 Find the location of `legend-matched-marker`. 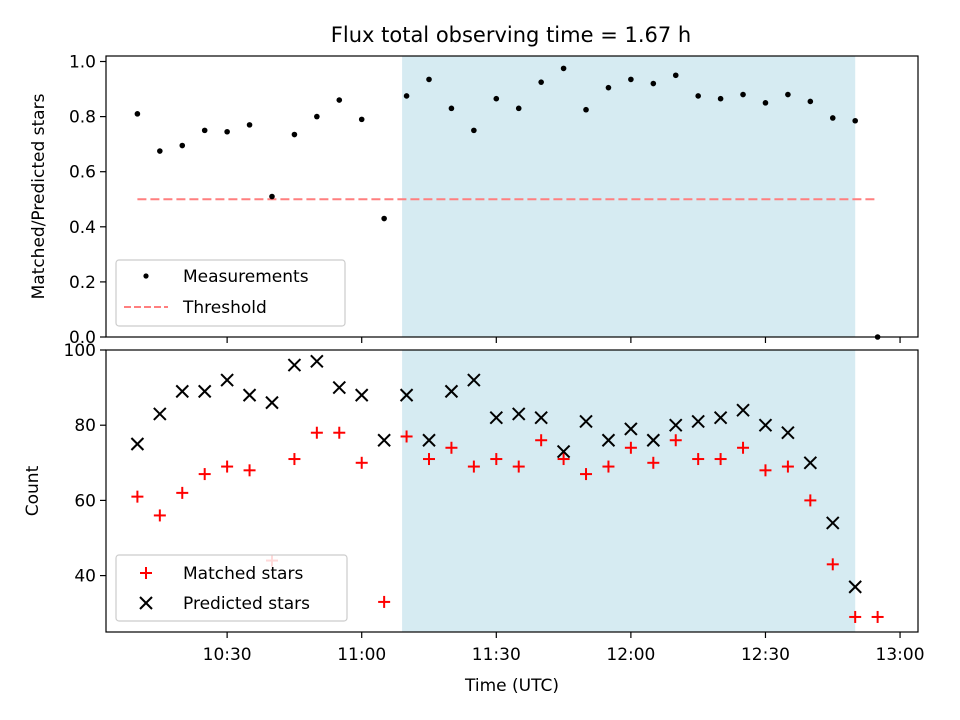

legend-matched-marker is located at coordinates (146, 573).